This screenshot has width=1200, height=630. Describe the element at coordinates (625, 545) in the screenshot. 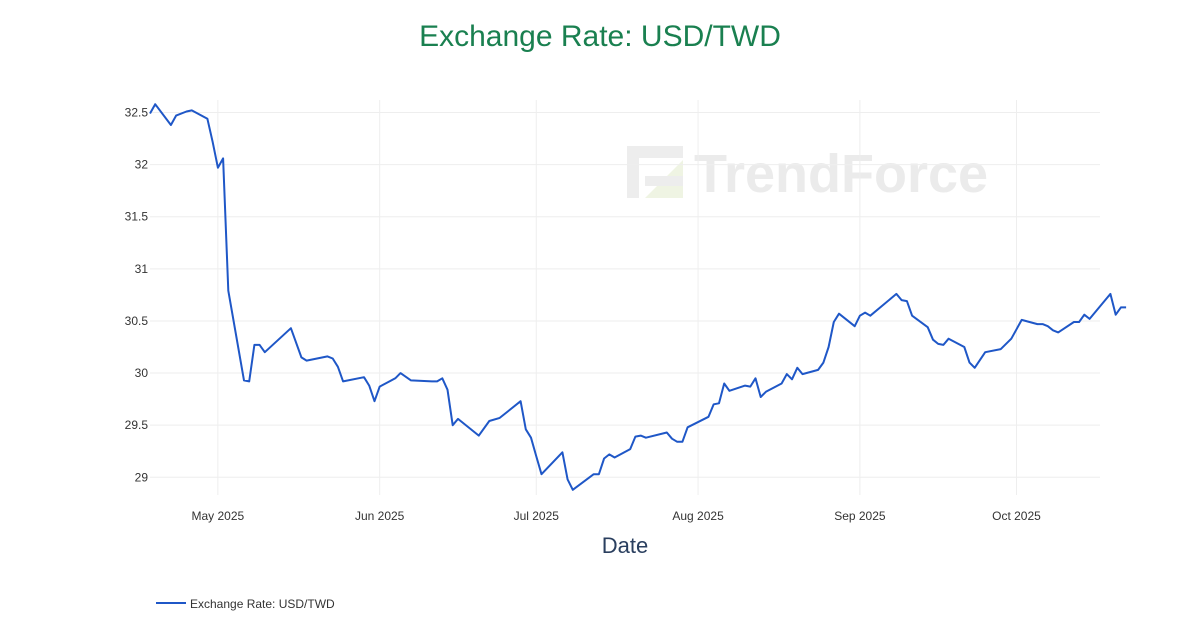

I see `x-axis-label: Date` at that location.